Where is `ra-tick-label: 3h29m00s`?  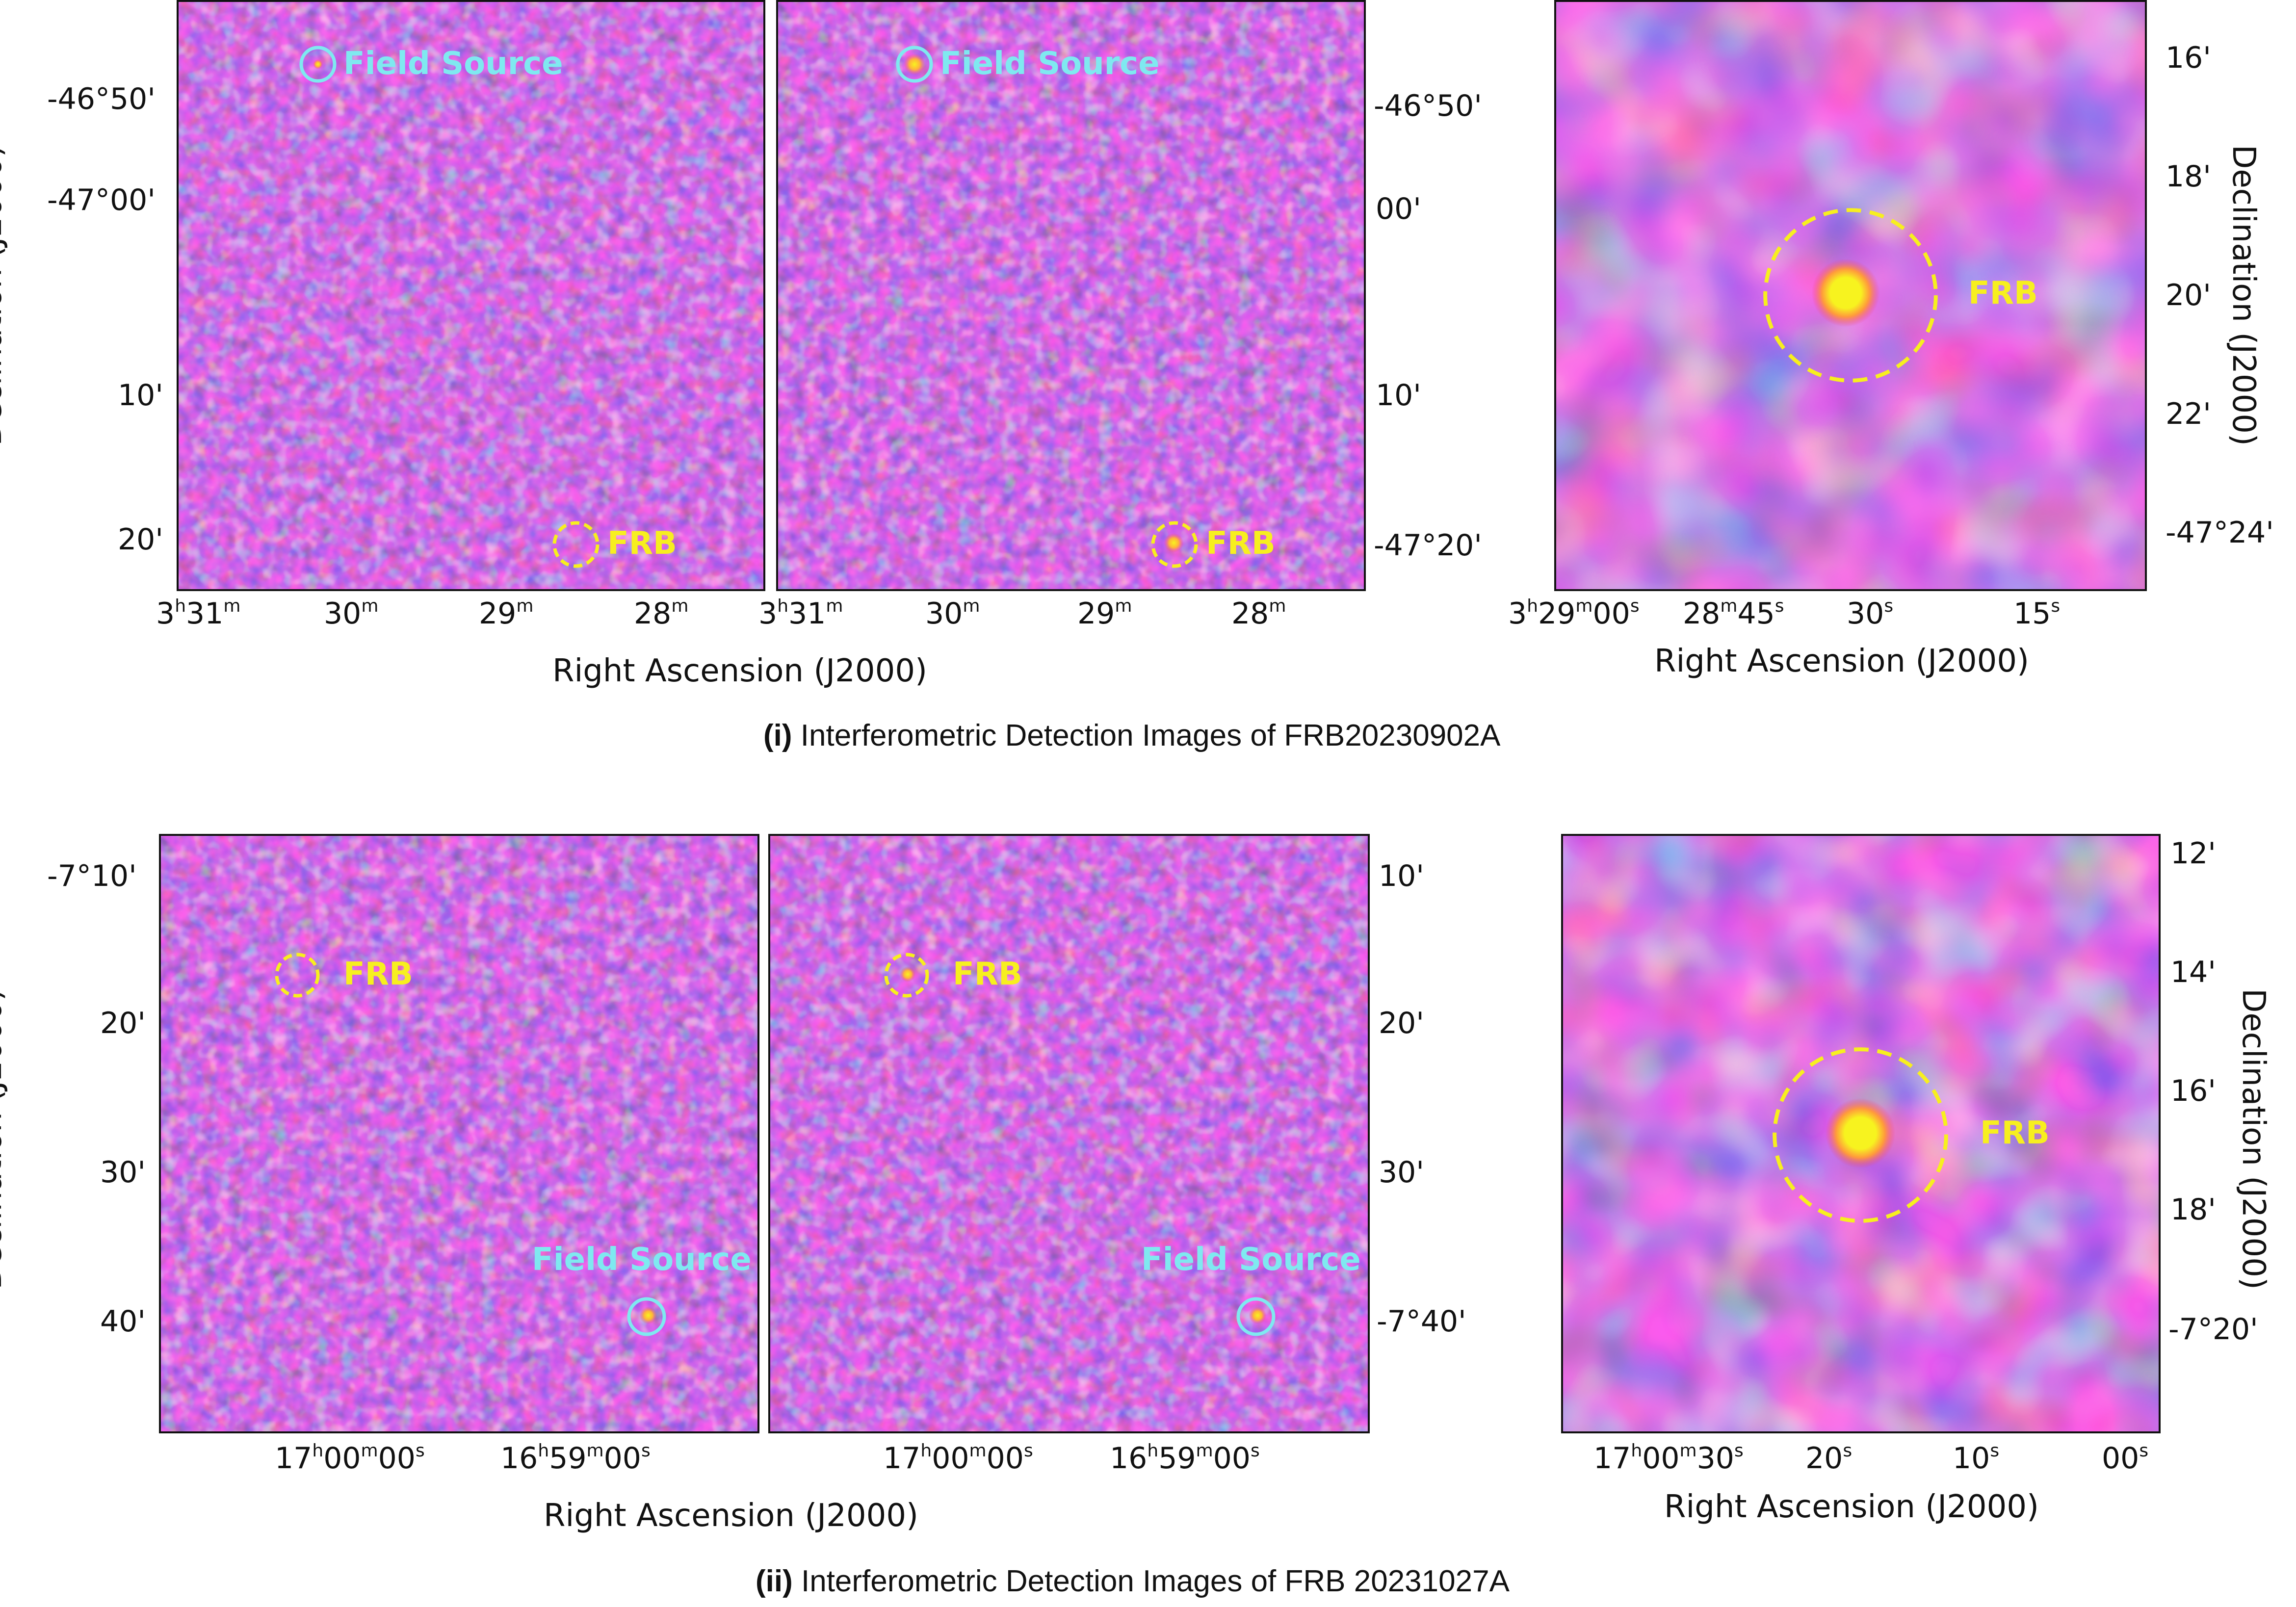
ra-tick-label: 3h29m00s is located at coordinates (1574, 613).